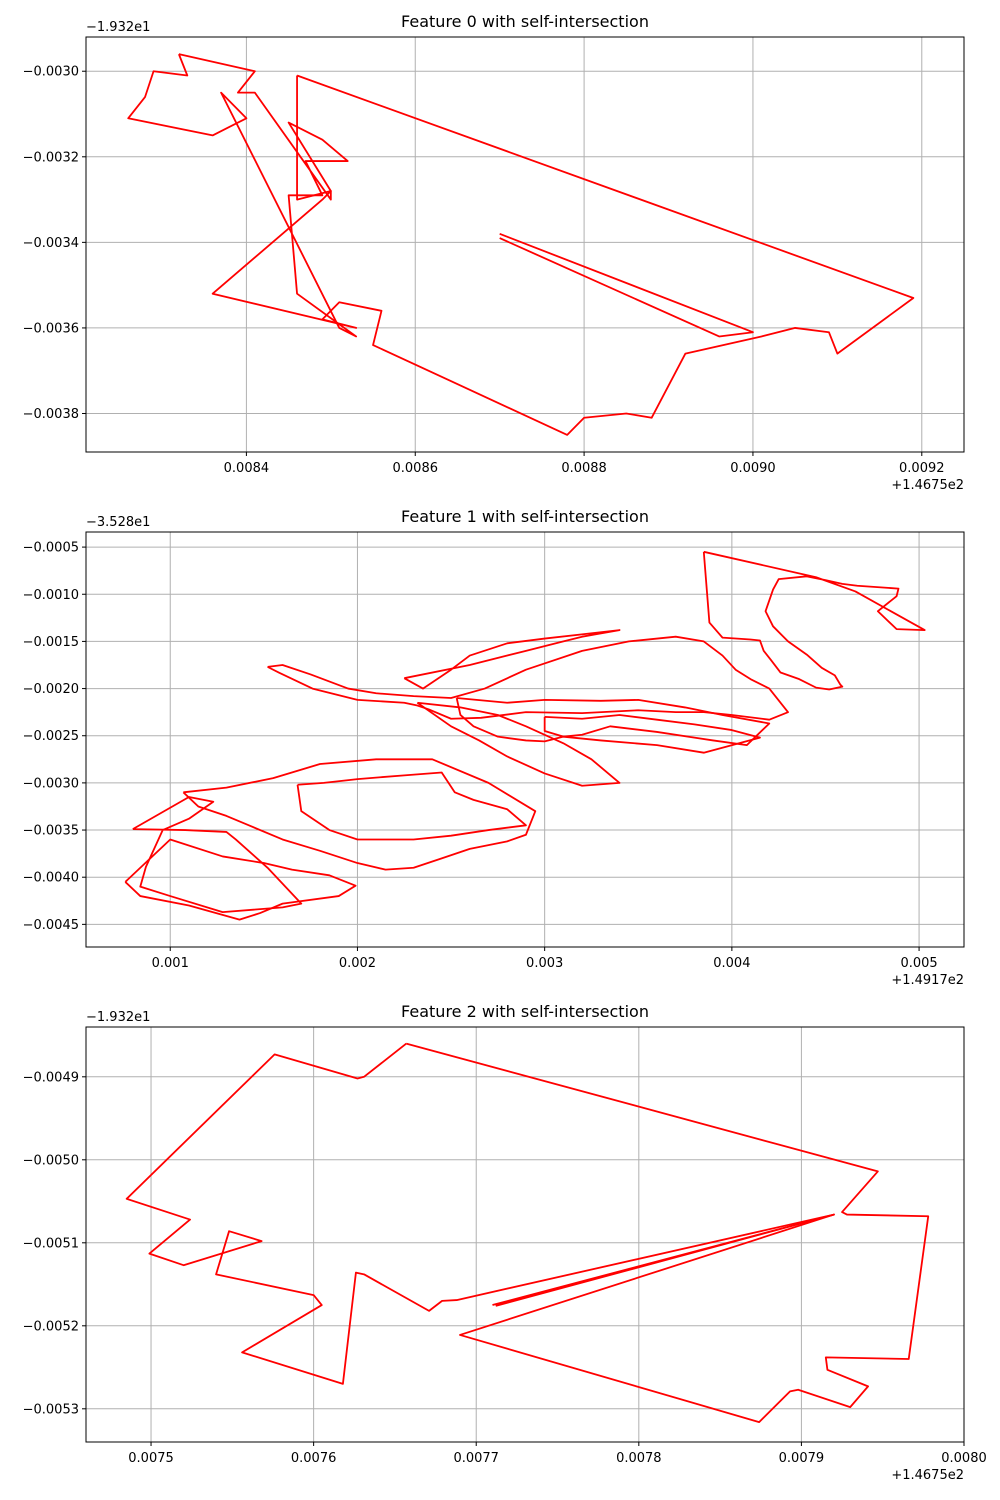 This screenshot has width=1000, height=1500. I want to click on x-tick-label: 0.0090, so click(753, 468).